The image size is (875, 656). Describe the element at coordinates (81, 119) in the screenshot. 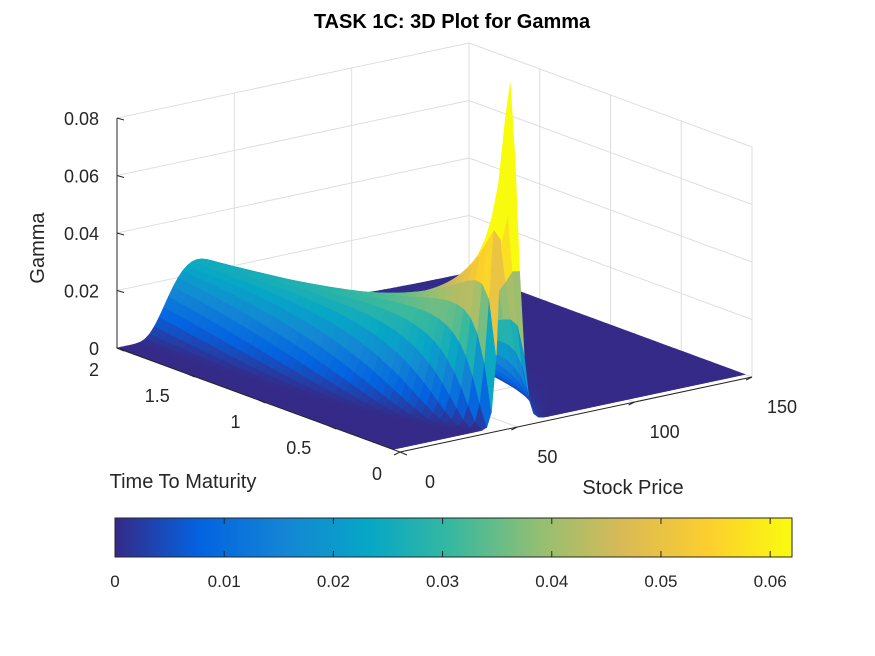

I see `z-tick-label: 0.08` at that location.